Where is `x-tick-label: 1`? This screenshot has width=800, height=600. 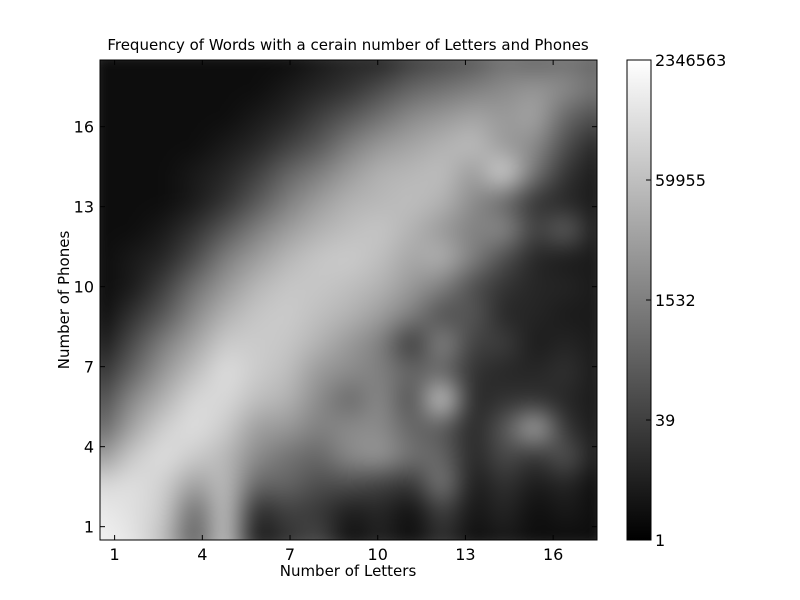 x-tick-label: 1 is located at coordinates (115, 554).